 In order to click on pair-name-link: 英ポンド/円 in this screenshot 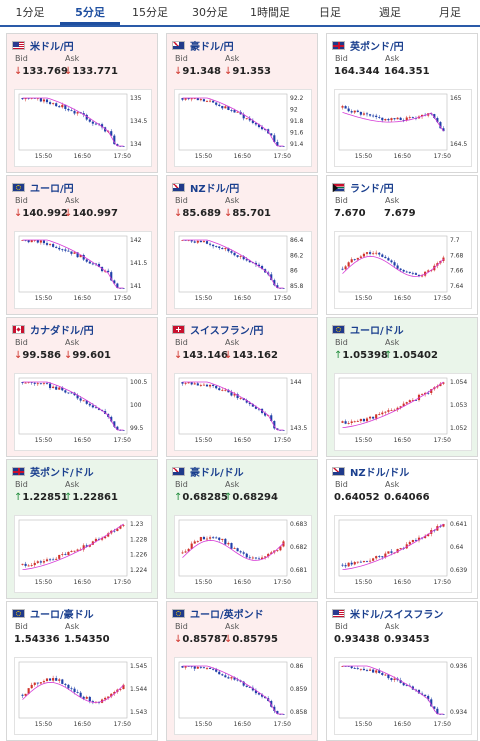, I will do `click(377, 47)`.